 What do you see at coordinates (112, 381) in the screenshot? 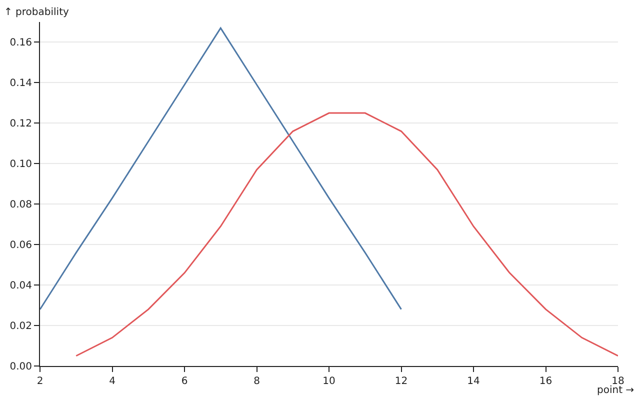
I see `x-tick-label: 4` at bounding box center [112, 381].